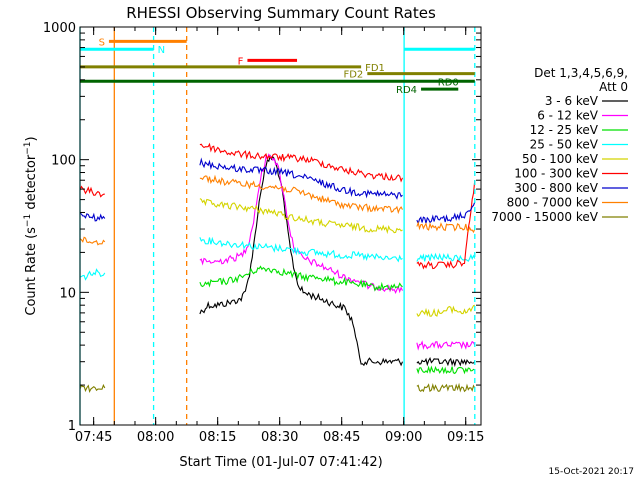  What do you see at coordinates (375, 68) in the screenshot?
I see `flag-label-4: FD1` at bounding box center [375, 68].